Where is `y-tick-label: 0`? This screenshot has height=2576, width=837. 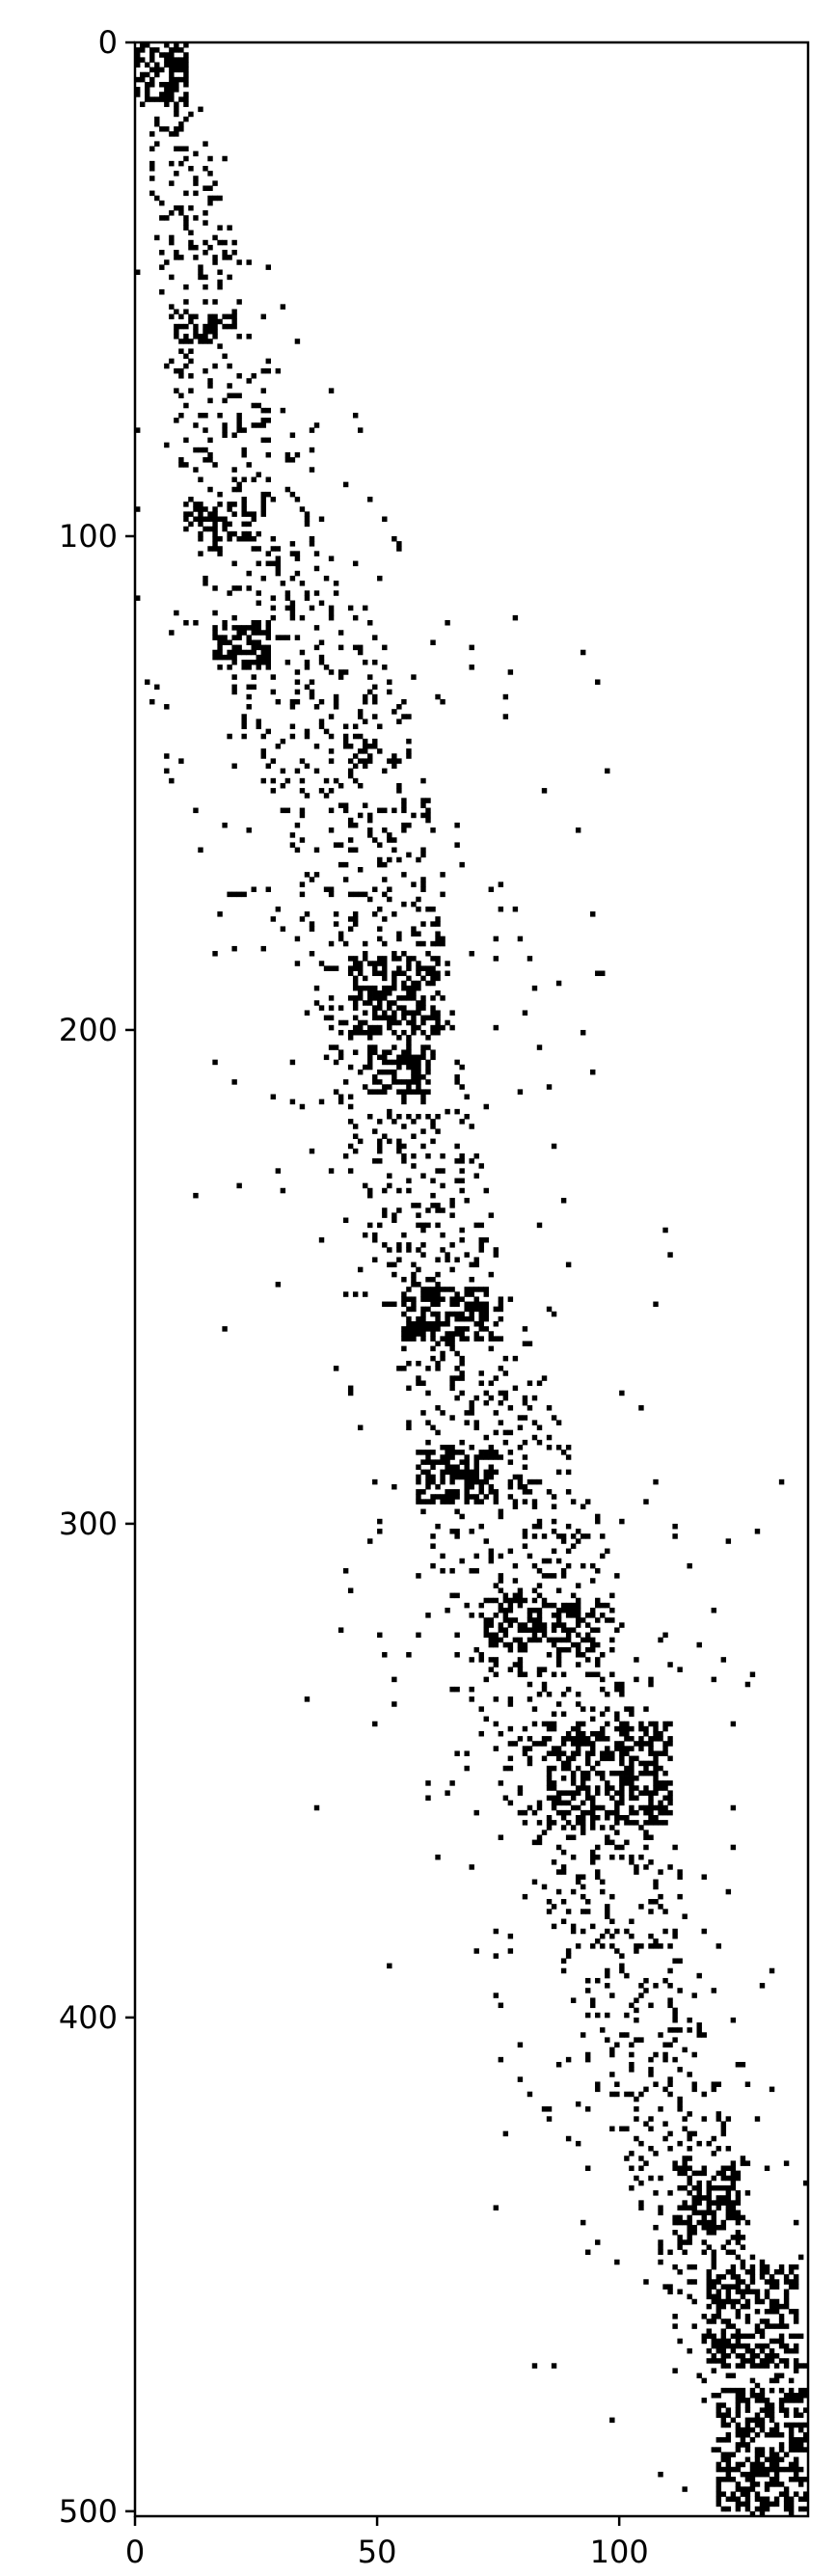 y-tick-label: 0 is located at coordinates (108, 42).